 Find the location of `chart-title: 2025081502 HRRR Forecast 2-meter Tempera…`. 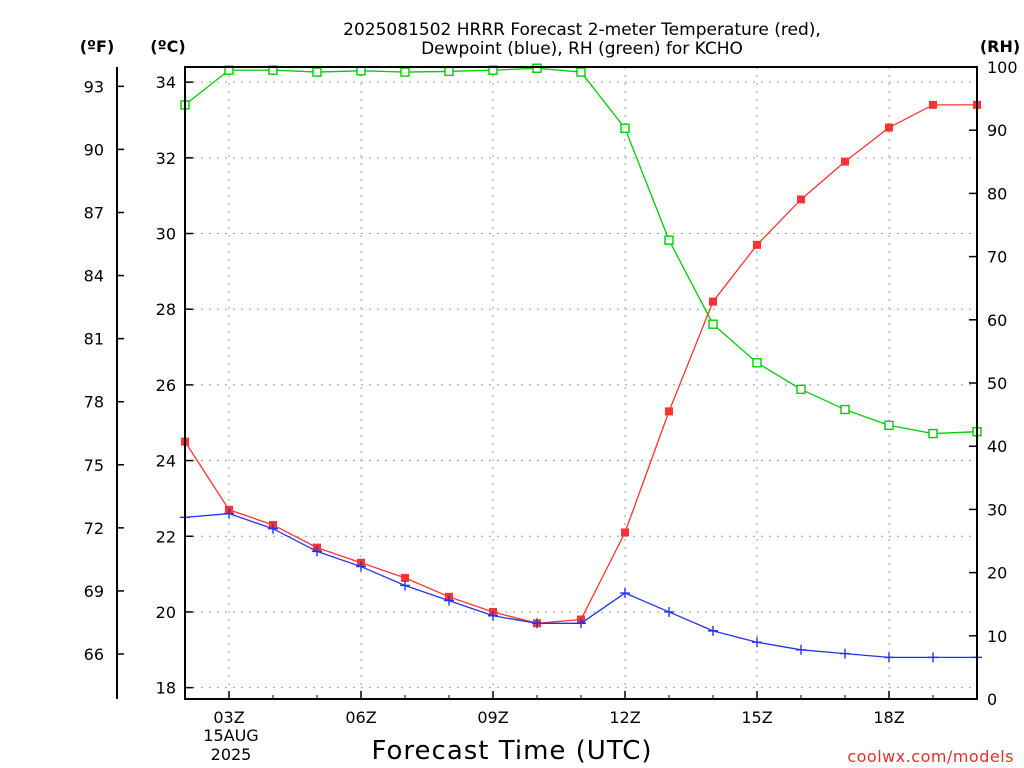

chart-title: 2025081502 HRRR Forecast 2-meter Tempera… is located at coordinates (582, 30).